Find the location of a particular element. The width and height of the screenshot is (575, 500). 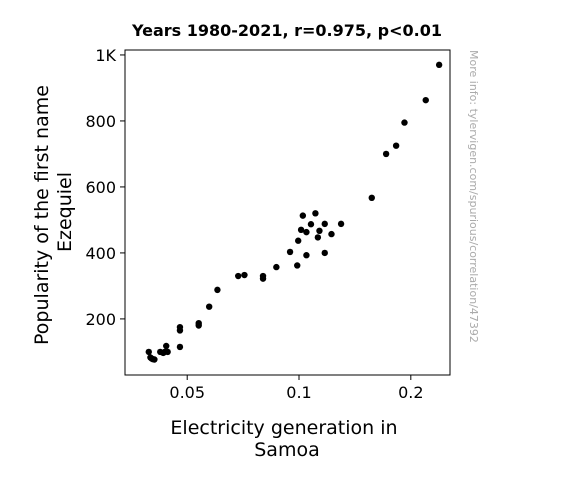

x-axis-label: Electricity generation in Samoa is located at coordinates (286, 439).